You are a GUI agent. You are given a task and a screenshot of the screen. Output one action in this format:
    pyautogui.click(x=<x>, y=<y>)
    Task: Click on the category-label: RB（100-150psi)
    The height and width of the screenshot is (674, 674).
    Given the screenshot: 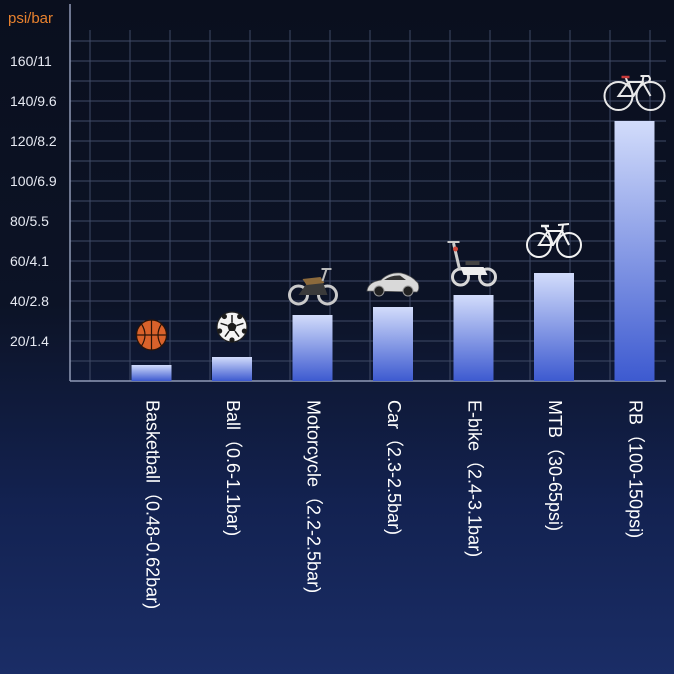 What is the action you would take?
    pyautogui.click(x=636, y=469)
    